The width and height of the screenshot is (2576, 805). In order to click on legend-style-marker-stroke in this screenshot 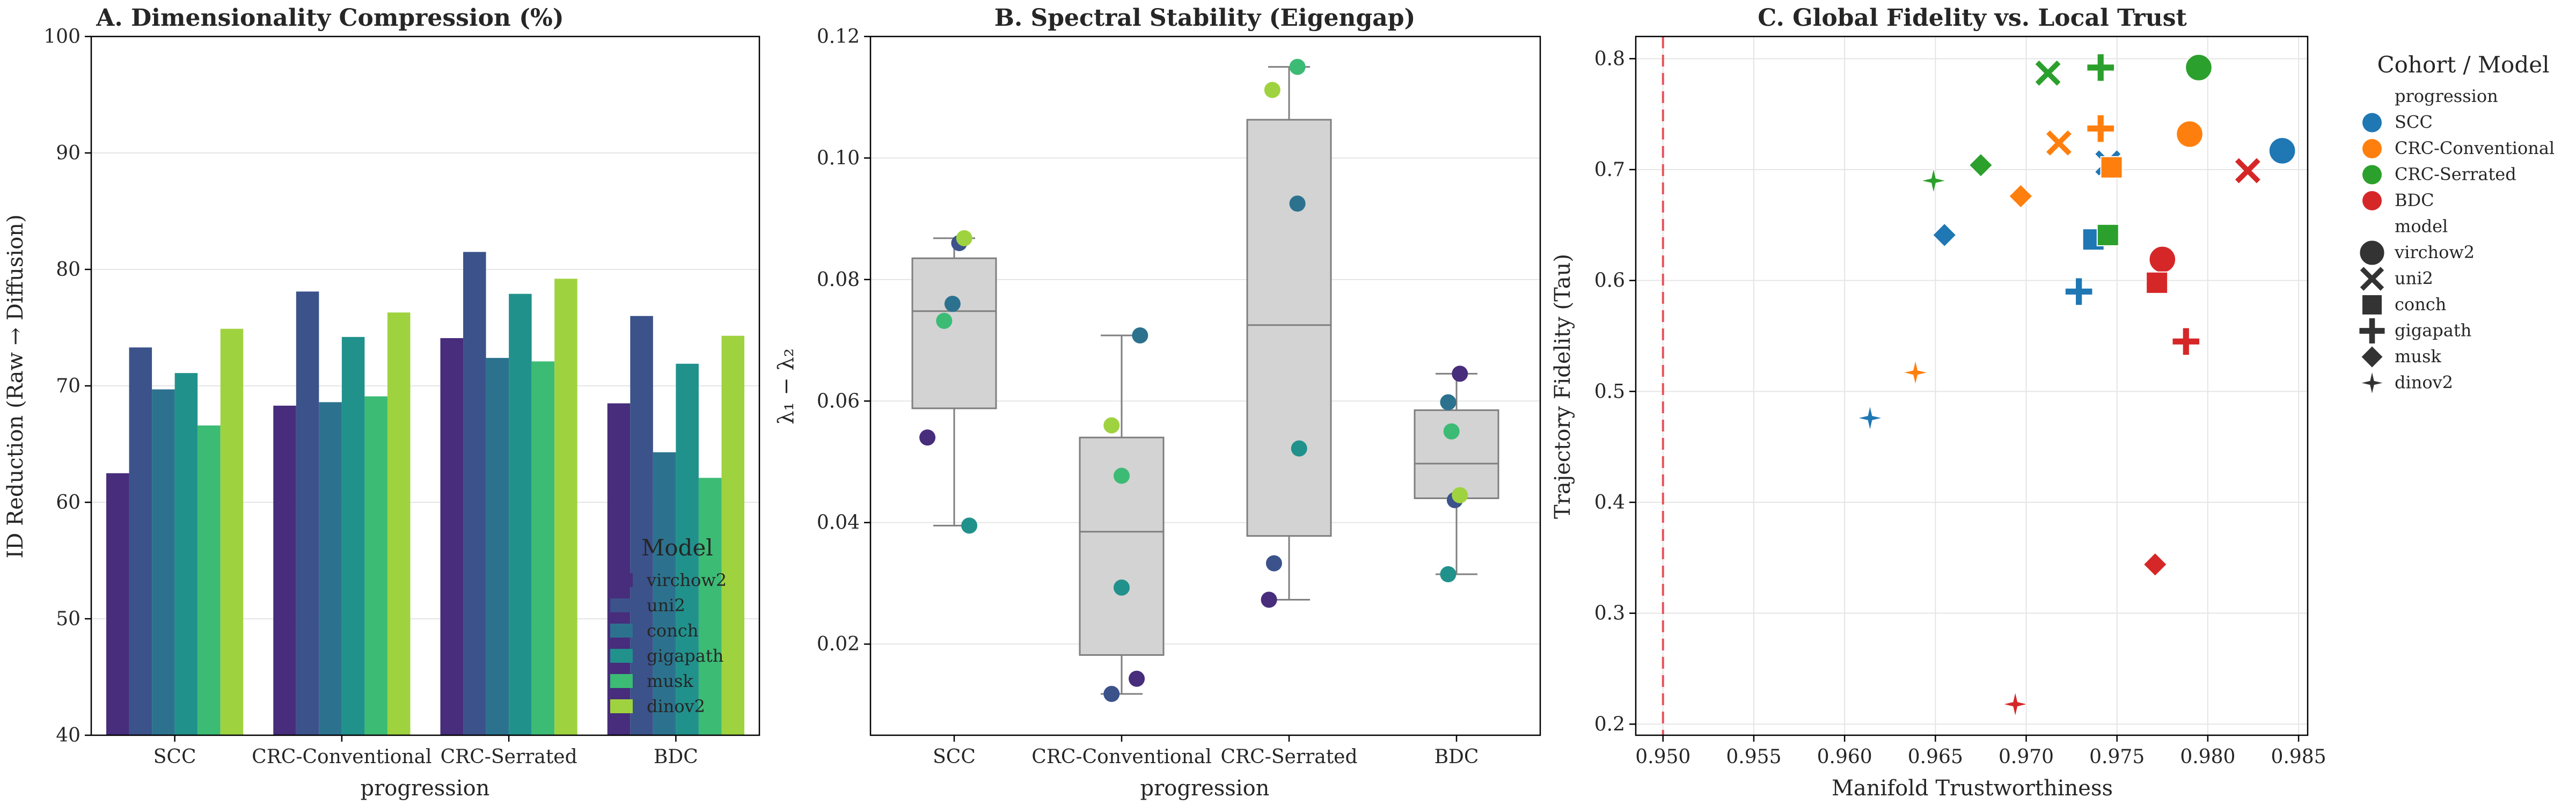, I will do `click(2372, 279)`.